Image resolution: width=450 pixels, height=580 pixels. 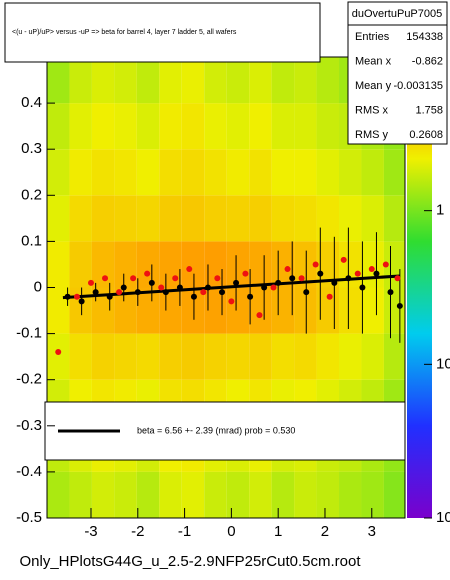 What do you see at coordinates (29, 333) in the screenshot?
I see `y-tick-label: -0.1` at bounding box center [29, 333].